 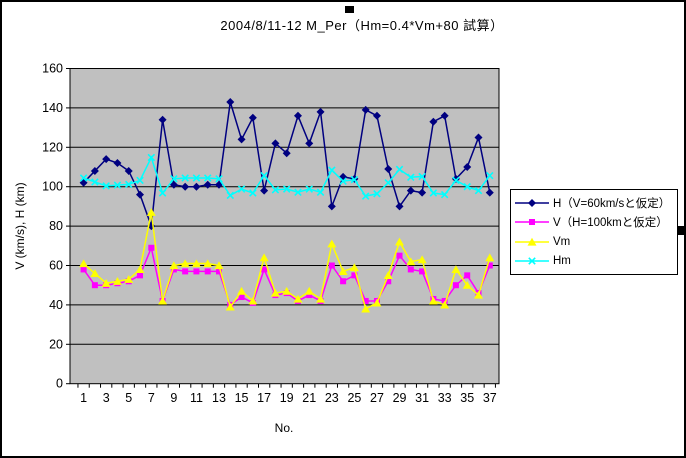 I want to click on x-axis-title: No., so click(x=284, y=428).